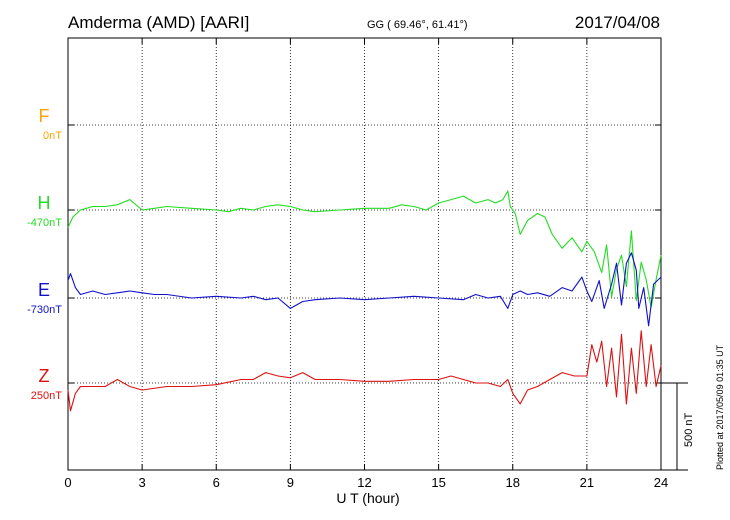 The width and height of the screenshot is (730, 520). Describe the element at coordinates (44, 310) in the screenshot. I see `param-baseline-e: -730nT` at that location.